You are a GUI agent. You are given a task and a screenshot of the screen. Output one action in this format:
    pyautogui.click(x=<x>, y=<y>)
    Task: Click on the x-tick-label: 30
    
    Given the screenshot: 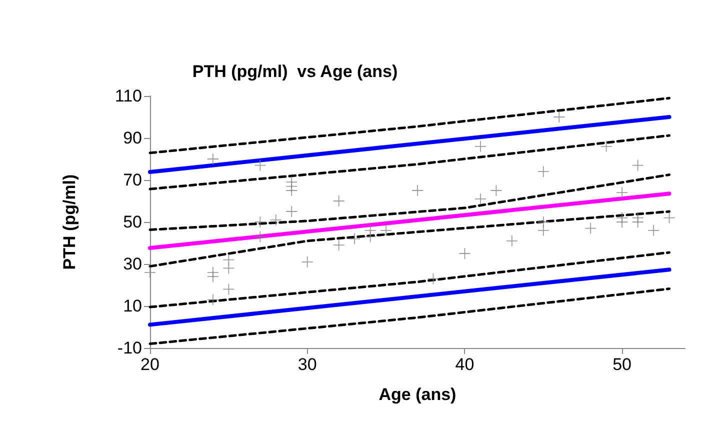 What is the action you would take?
    pyautogui.click(x=307, y=364)
    